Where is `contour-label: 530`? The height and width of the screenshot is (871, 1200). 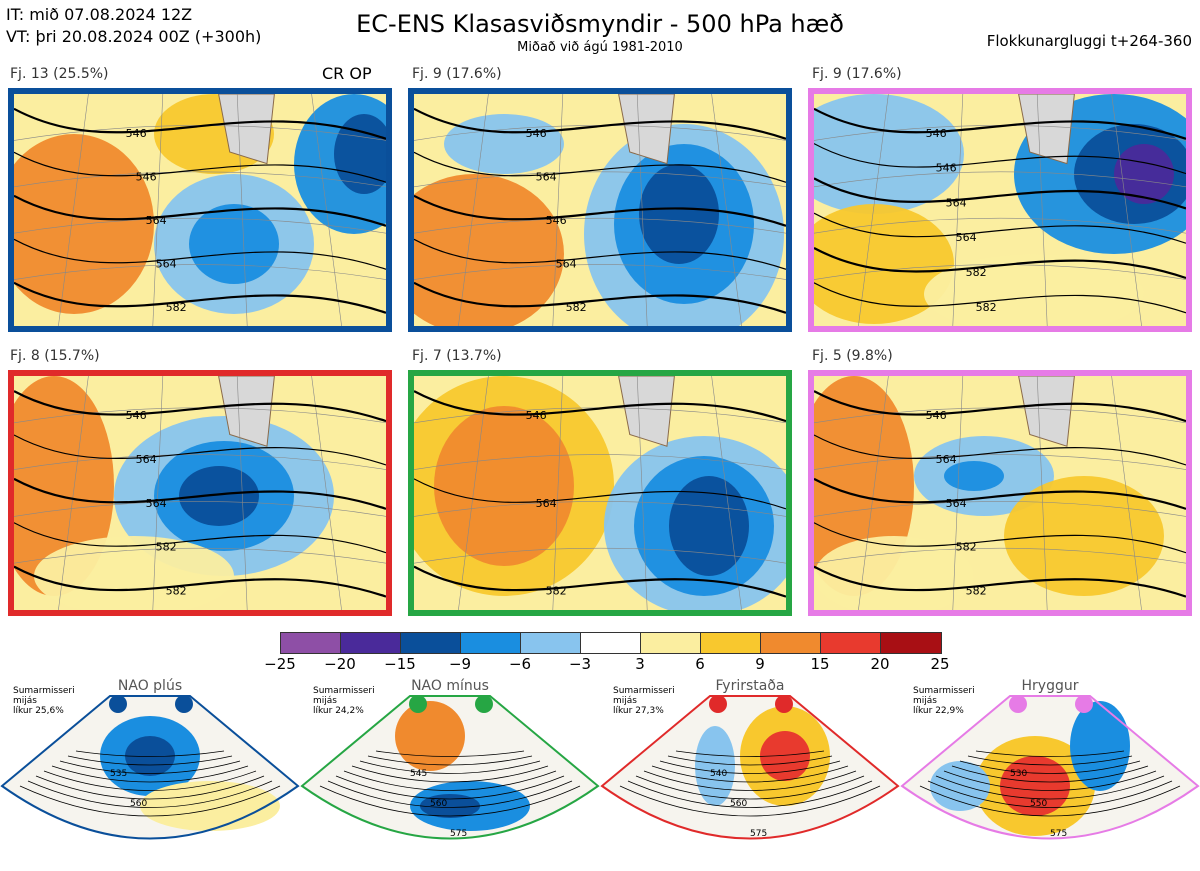
contour-label: 530 is located at coordinates (1018, 774).